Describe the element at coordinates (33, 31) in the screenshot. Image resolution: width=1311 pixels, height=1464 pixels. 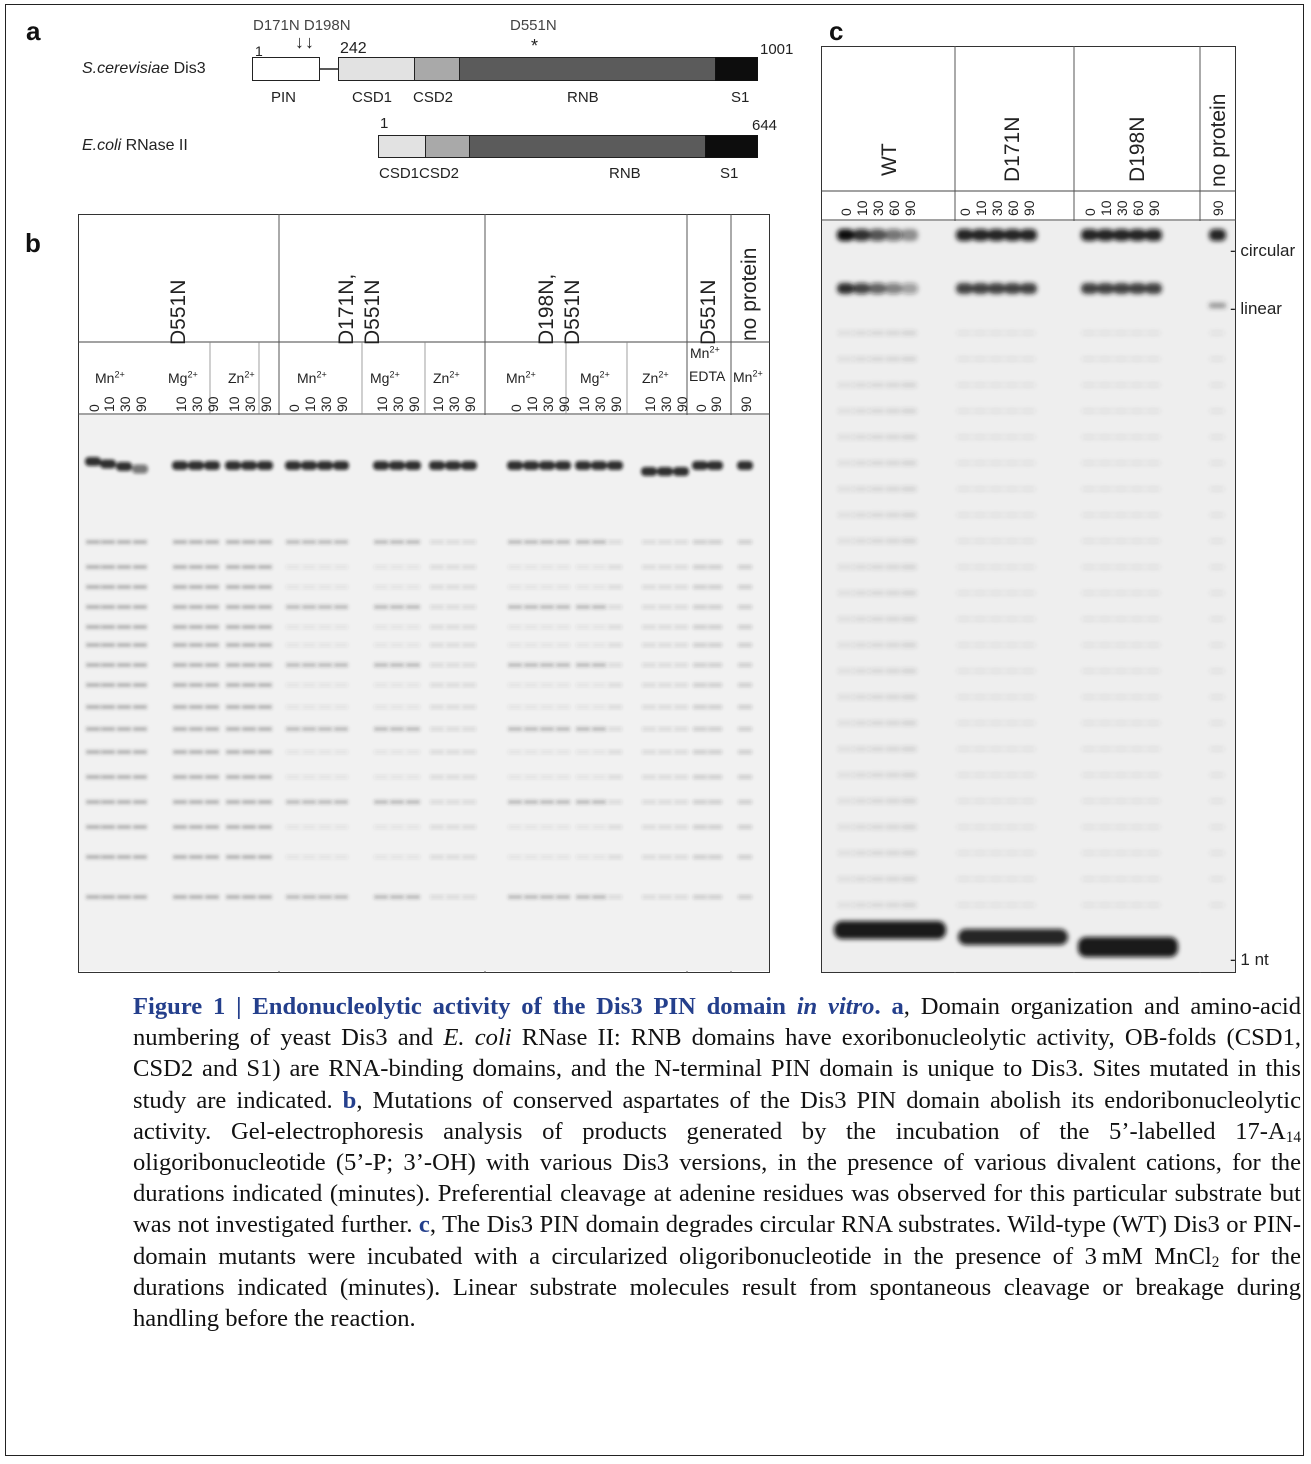
I see `panel-label-a: a` at that location.